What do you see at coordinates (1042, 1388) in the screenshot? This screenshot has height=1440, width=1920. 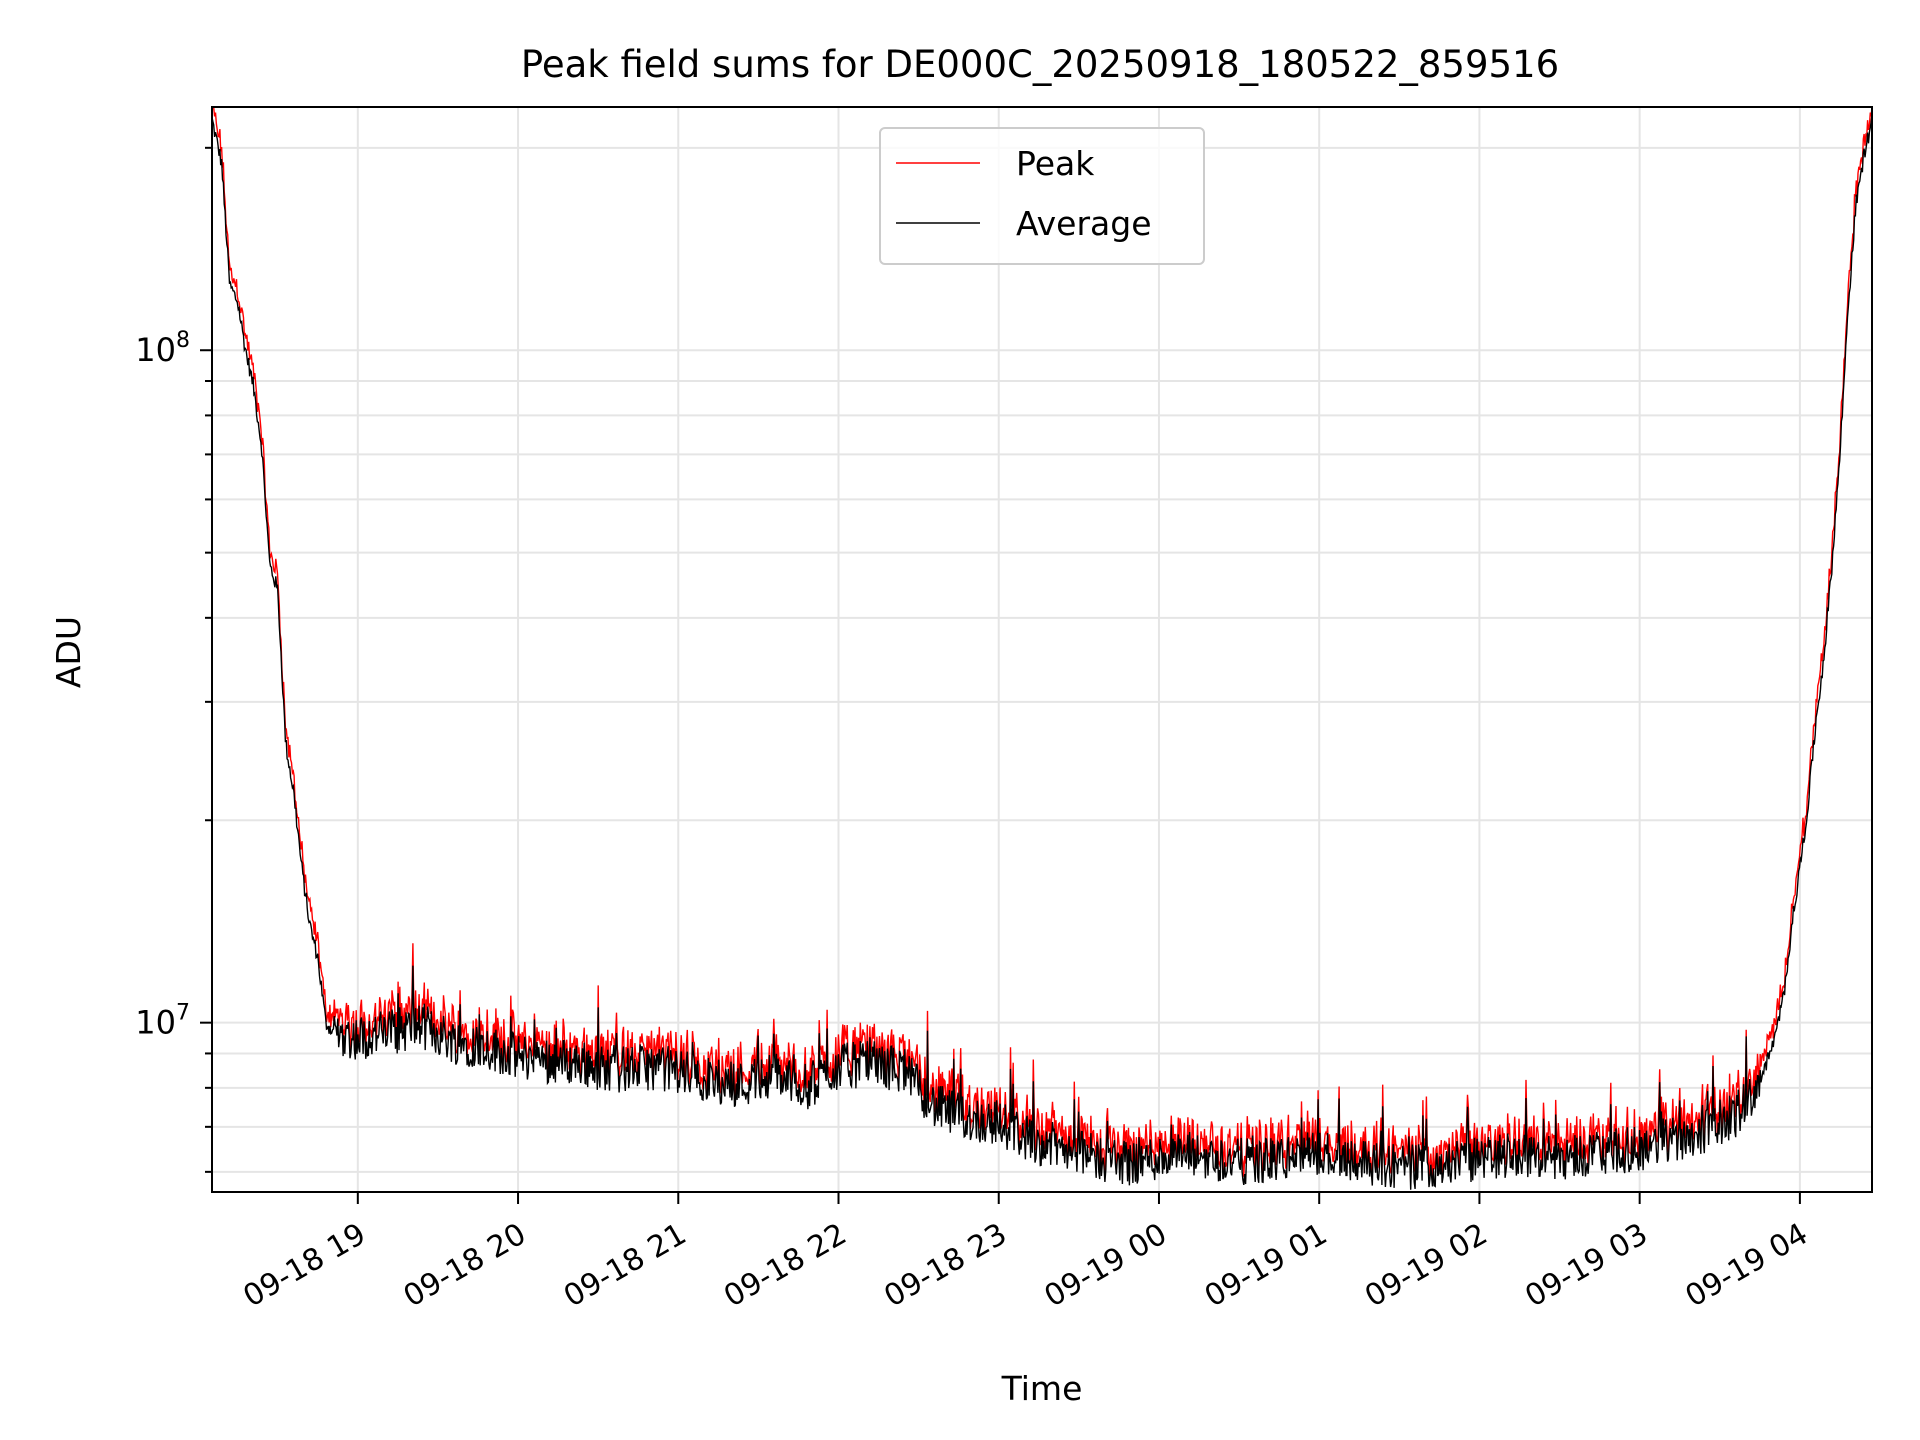 I see `x-axis-label: Time` at bounding box center [1042, 1388].